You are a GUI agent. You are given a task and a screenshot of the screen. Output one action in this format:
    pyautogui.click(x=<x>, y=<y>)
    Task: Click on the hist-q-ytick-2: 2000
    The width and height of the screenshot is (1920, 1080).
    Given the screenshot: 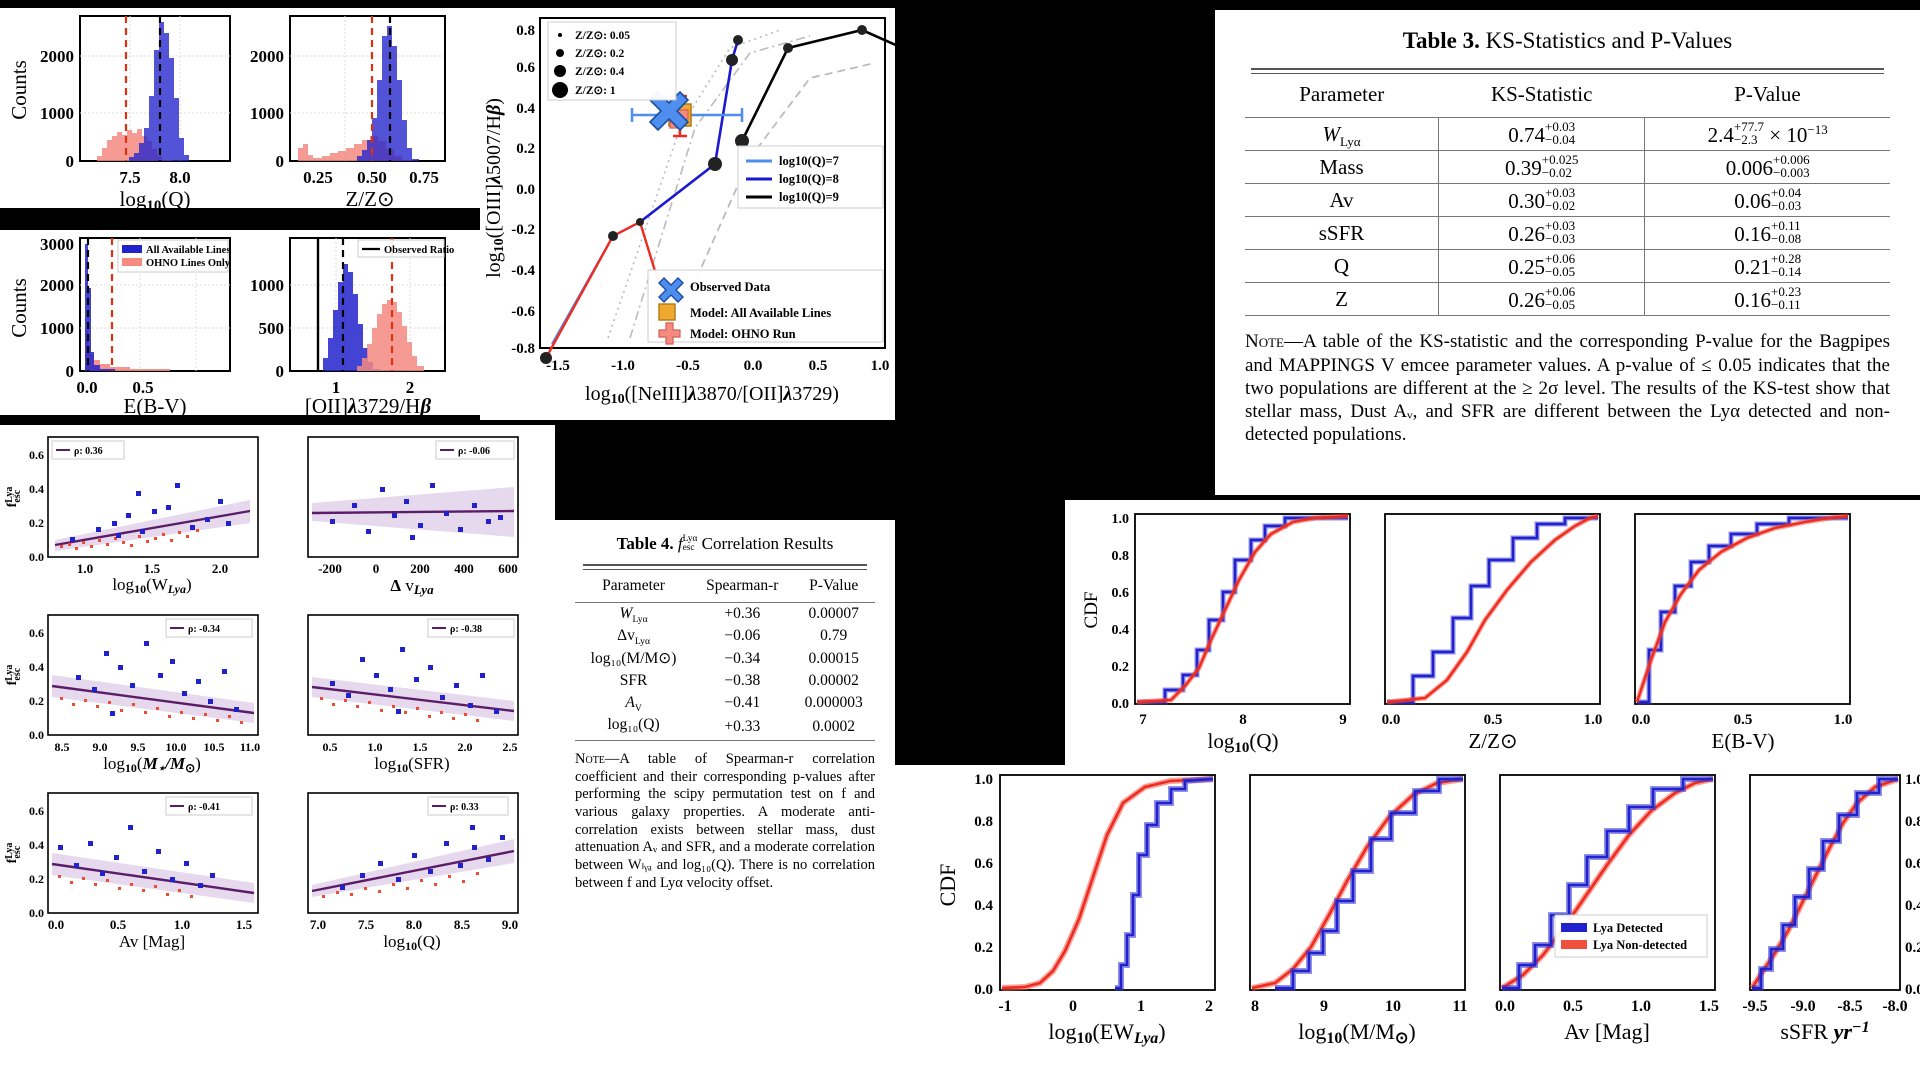 What is the action you would take?
    pyautogui.click(x=57, y=56)
    